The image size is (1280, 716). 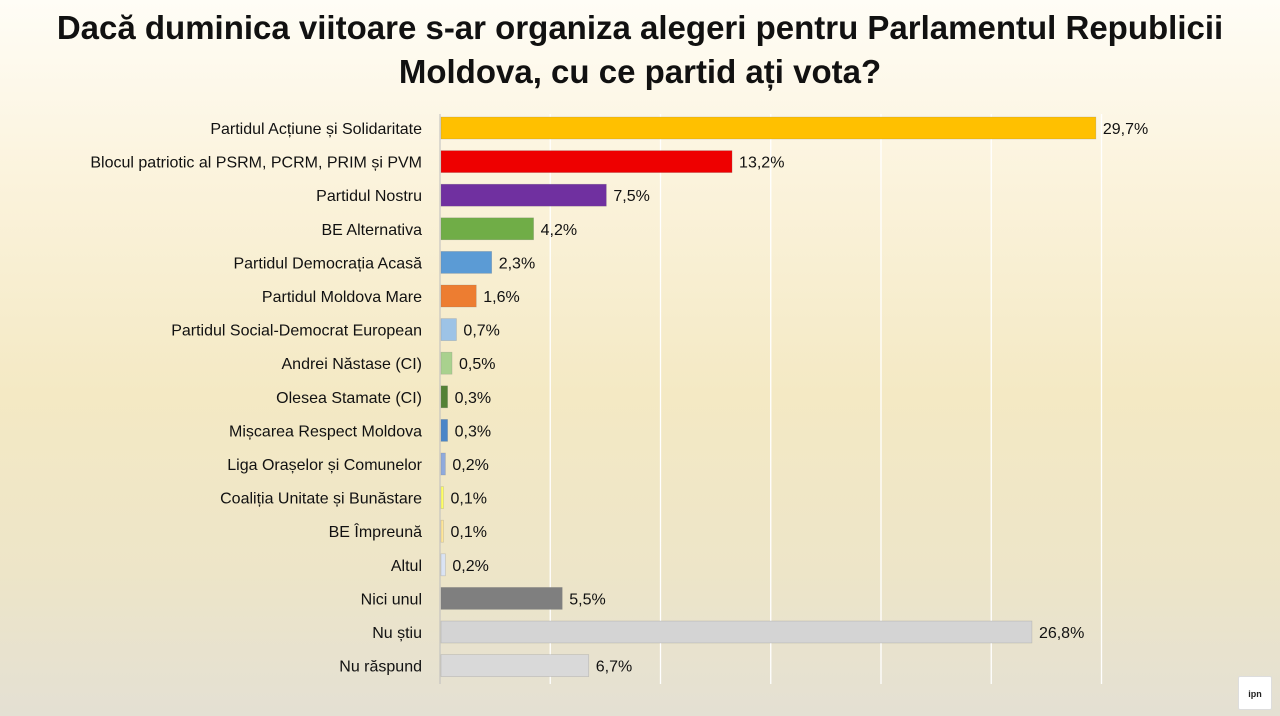 I want to click on bar-andrei-nastase-ci, so click(x=446, y=363).